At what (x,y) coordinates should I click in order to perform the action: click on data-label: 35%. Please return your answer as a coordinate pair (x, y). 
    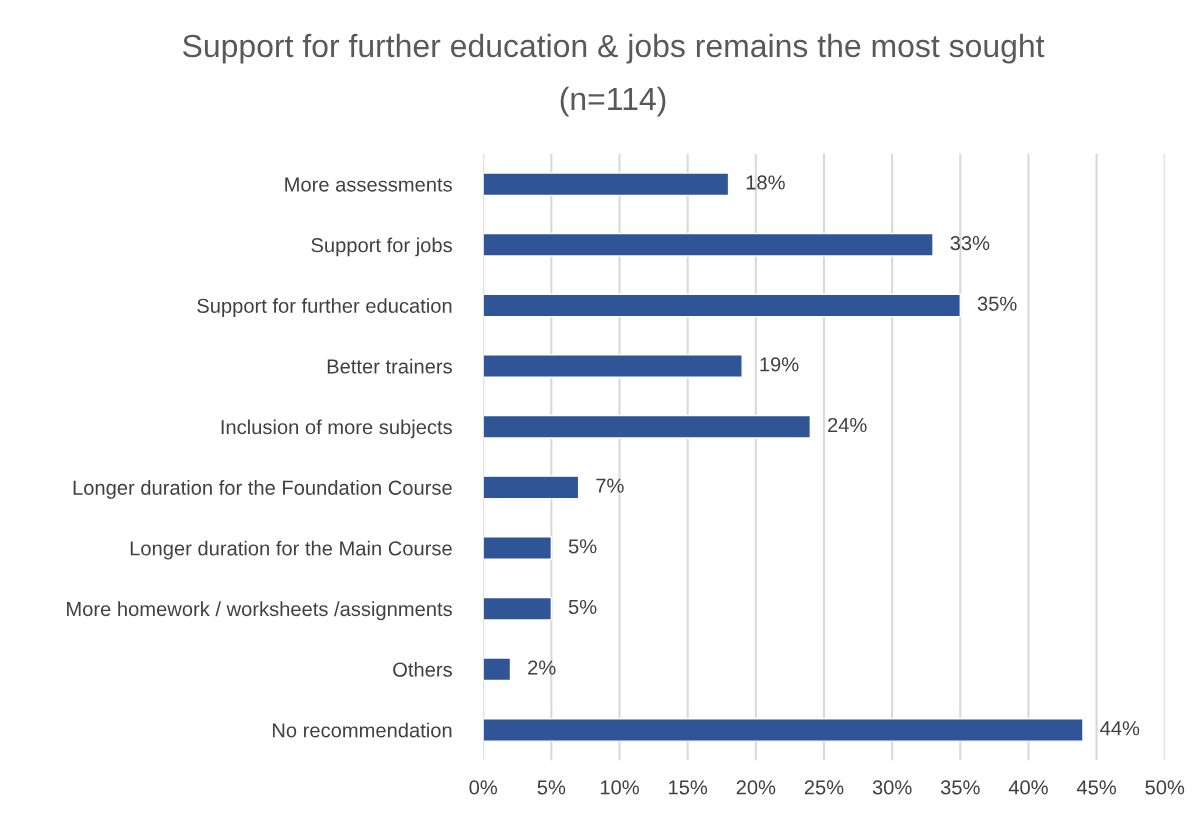
    Looking at the image, I should click on (997, 303).